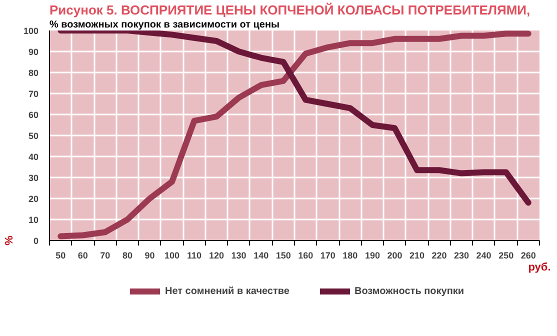  What do you see at coordinates (216, 255) in the screenshot?
I see `x-tick-label: 120` at bounding box center [216, 255].